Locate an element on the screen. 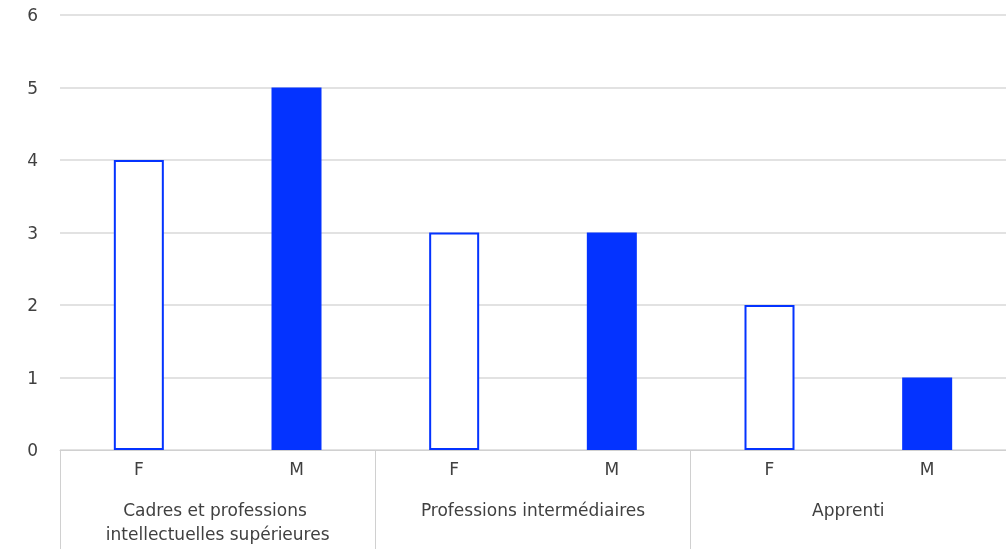 The width and height of the screenshot is (1006, 549). y-tick-label: 3 is located at coordinates (32, 232).